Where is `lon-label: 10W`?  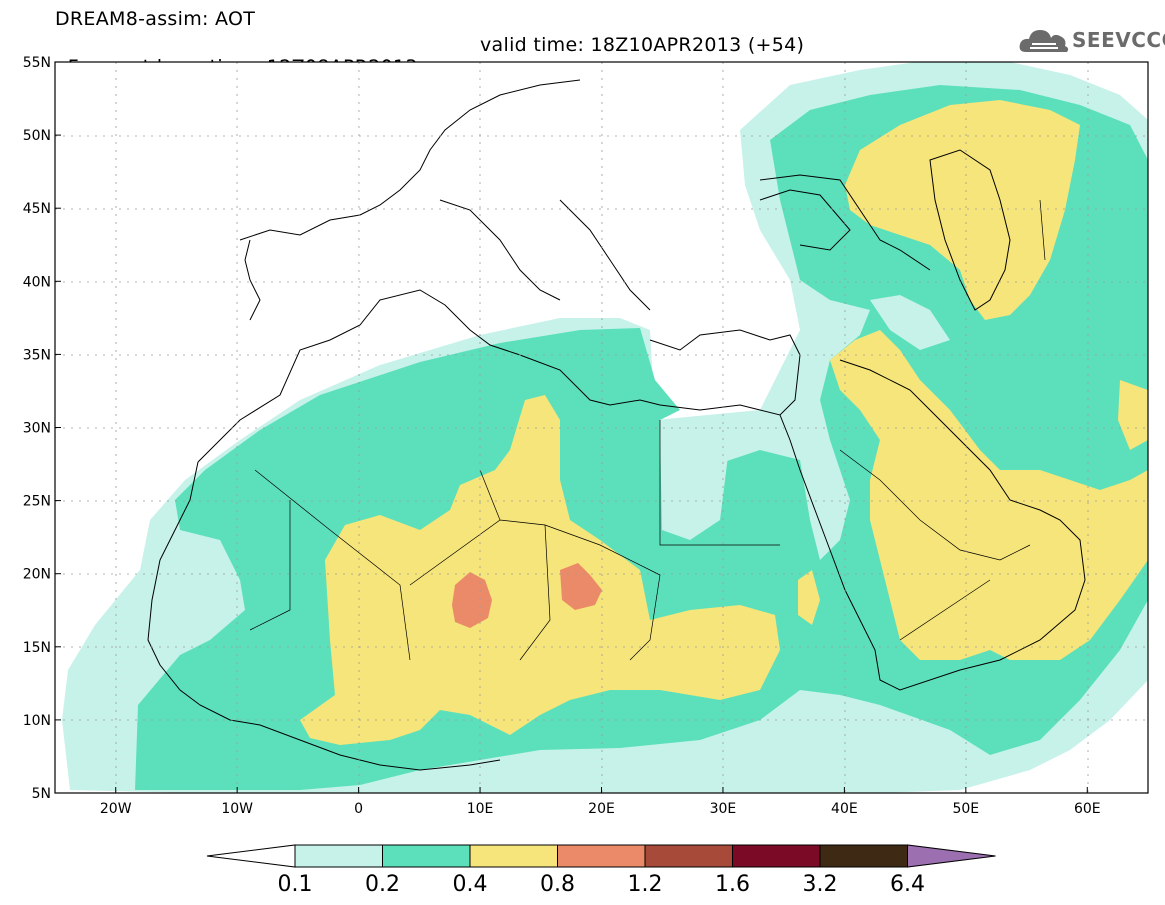 lon-label: 10W is located at coordinates (237, 809).